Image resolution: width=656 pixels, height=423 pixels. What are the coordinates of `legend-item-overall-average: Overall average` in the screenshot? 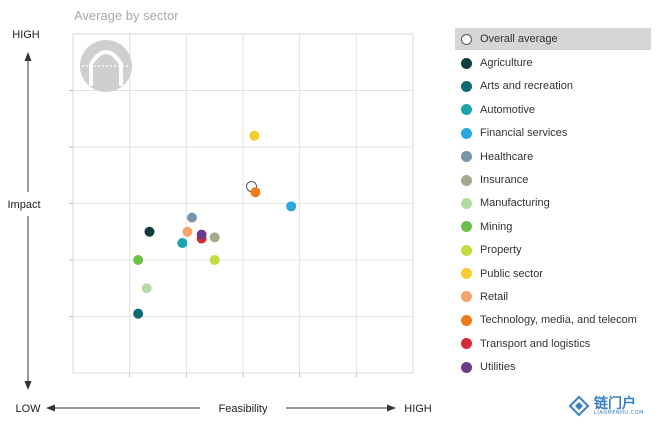 It's located at (553, 39).